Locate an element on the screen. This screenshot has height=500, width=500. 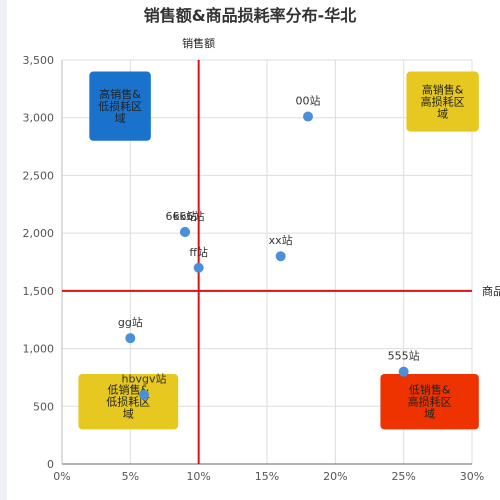
left-panel-strip is located at coordinates (3, 250).